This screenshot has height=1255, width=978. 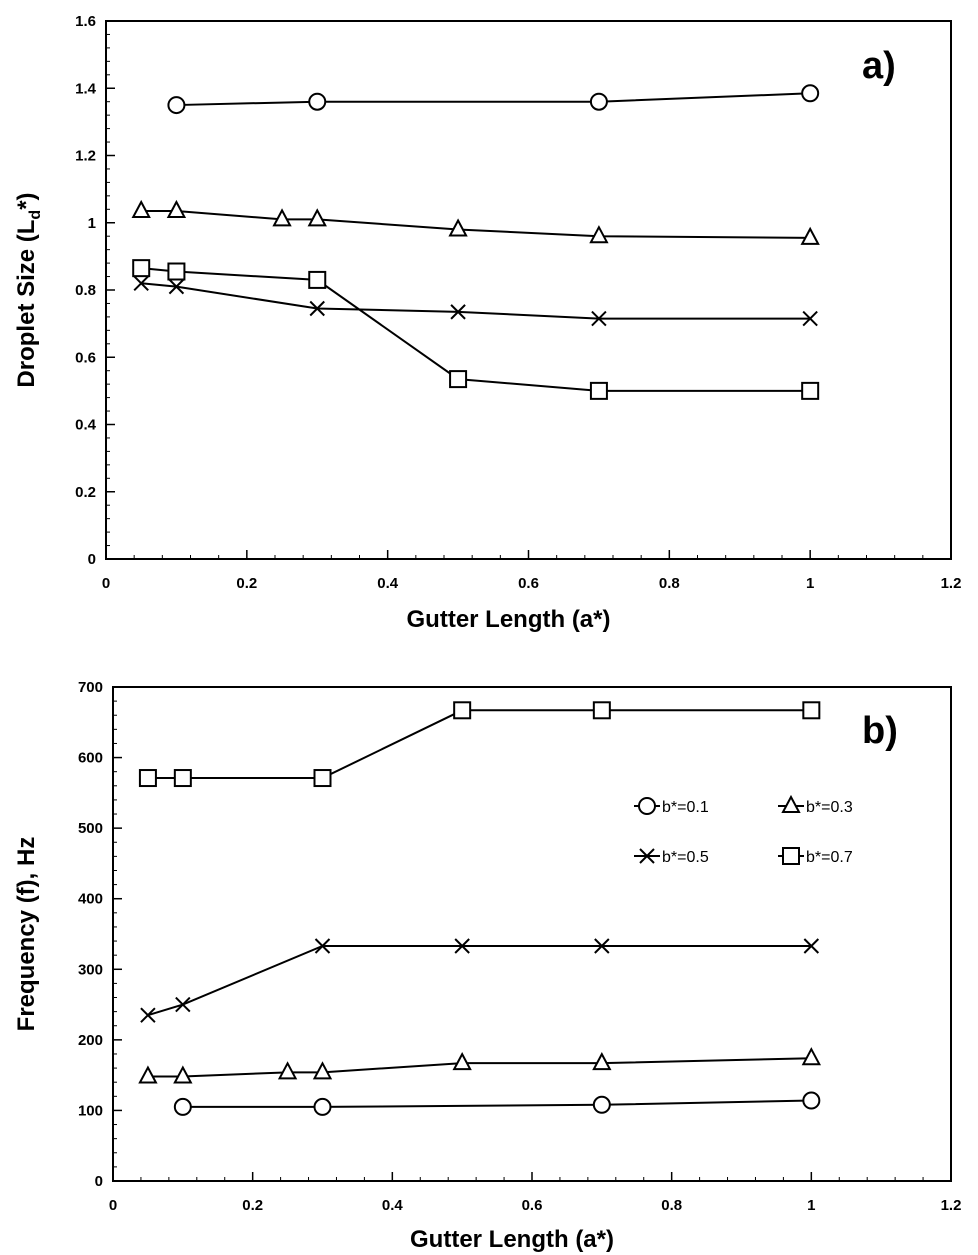 What do you see at coordinates (671, 806) in the screenshot?
I see `legend-entry: b*=0.1` at bounding box center [671, 806].